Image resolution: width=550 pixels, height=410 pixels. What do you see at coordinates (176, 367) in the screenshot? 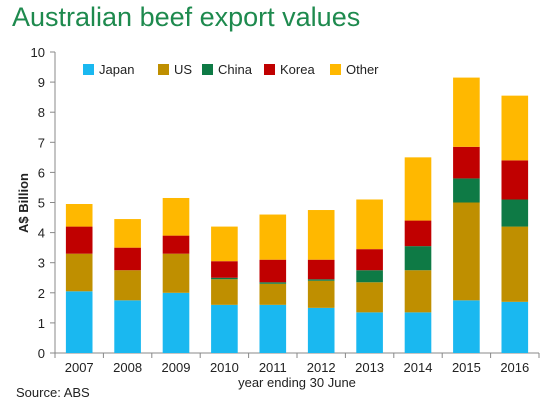
I see `x-tick-label: 2009` at bounding box center [176, 367].